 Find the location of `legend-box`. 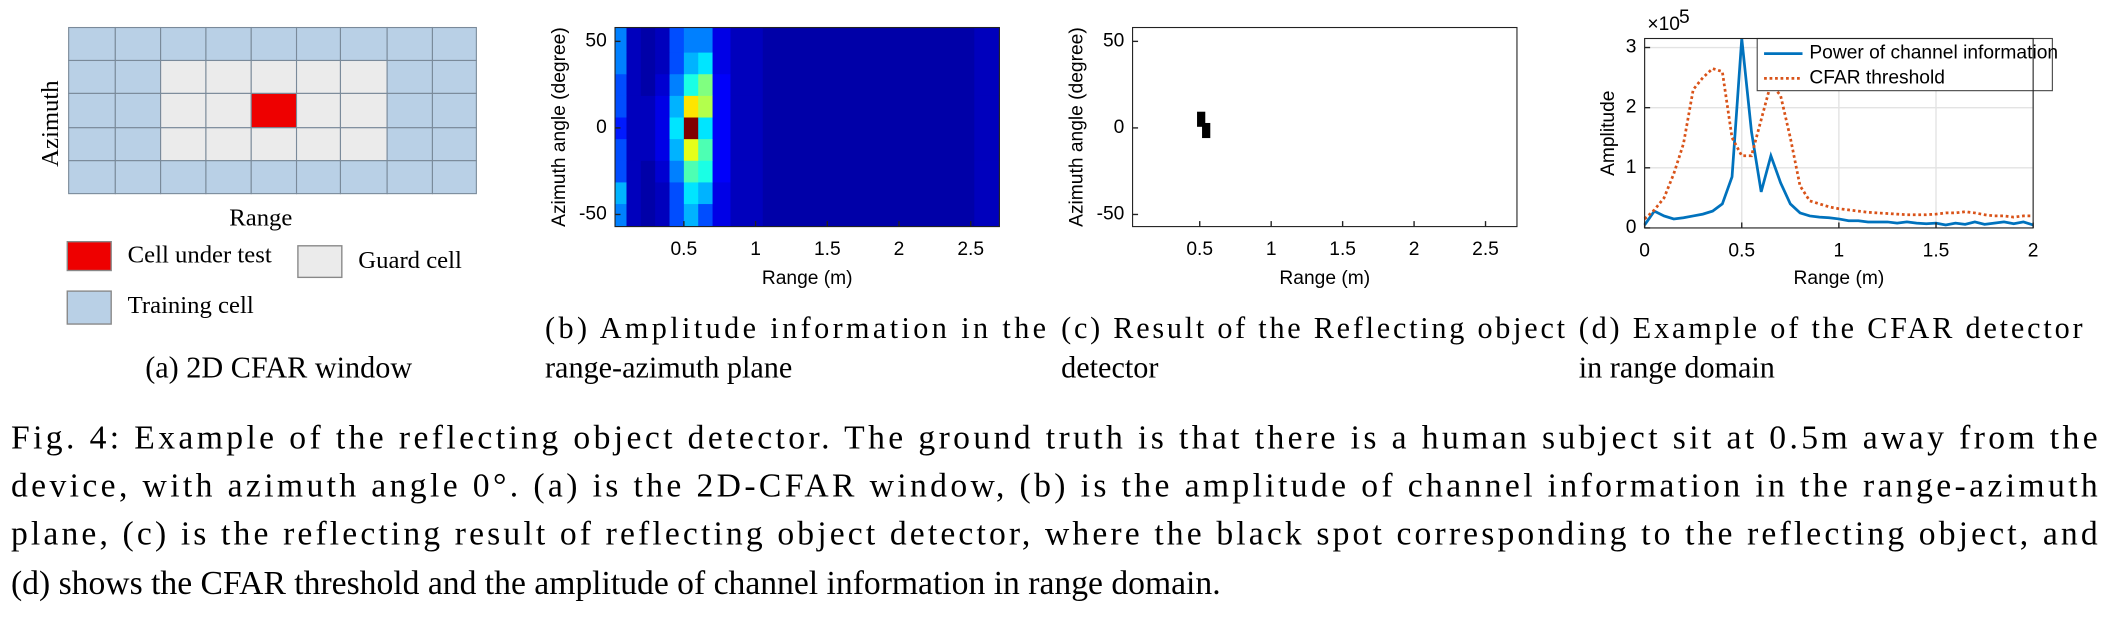

legend-box is located at coordinates (1904, 64).